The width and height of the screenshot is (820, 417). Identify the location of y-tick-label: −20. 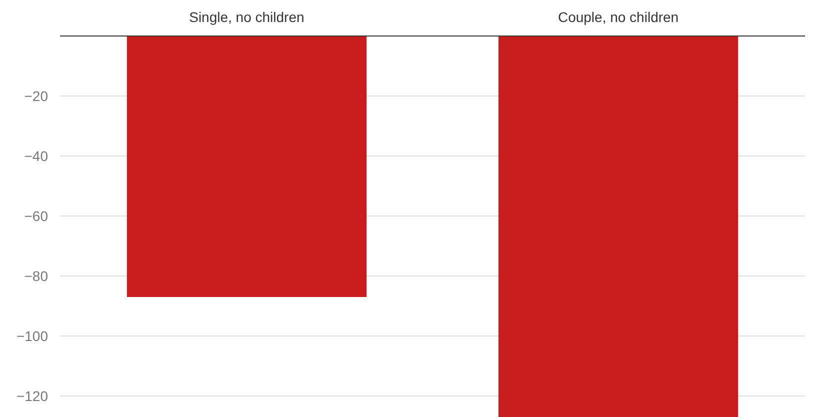
(36, 96).